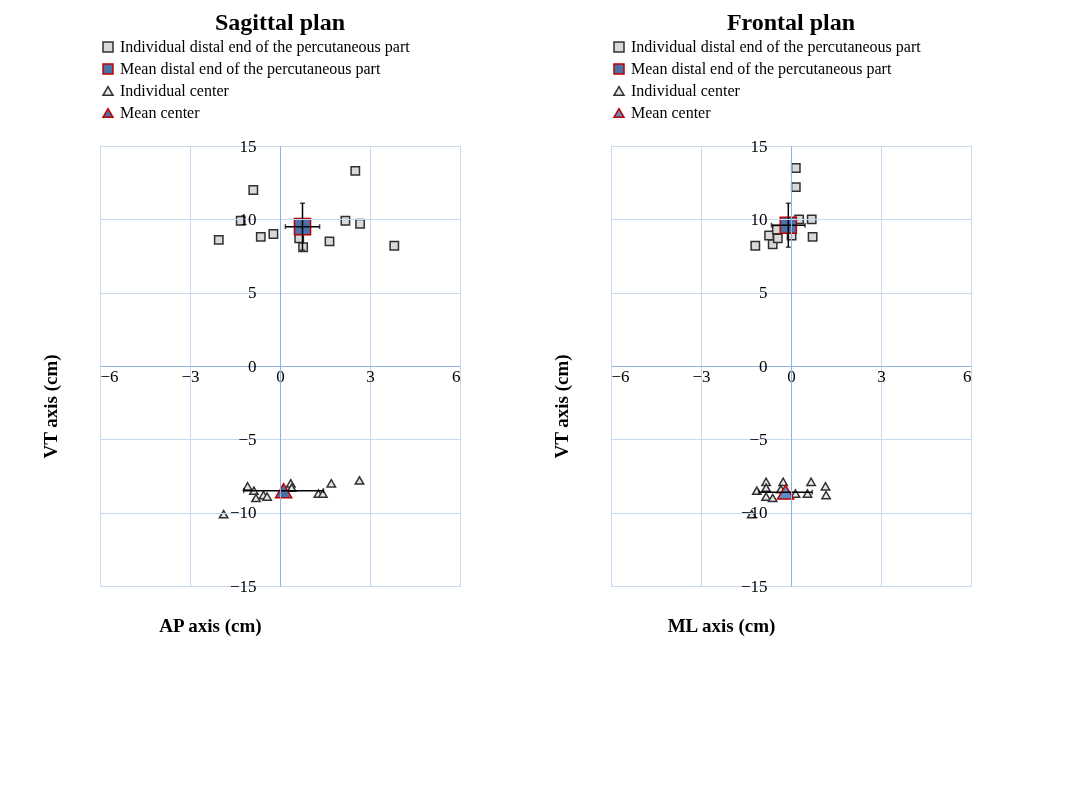 The image size is (1070, 789). What do you see at coordinates (721, 625) in the screenshot?
I see `x-axis-title: ML axis (cm)` at bounding box center [721, 625].